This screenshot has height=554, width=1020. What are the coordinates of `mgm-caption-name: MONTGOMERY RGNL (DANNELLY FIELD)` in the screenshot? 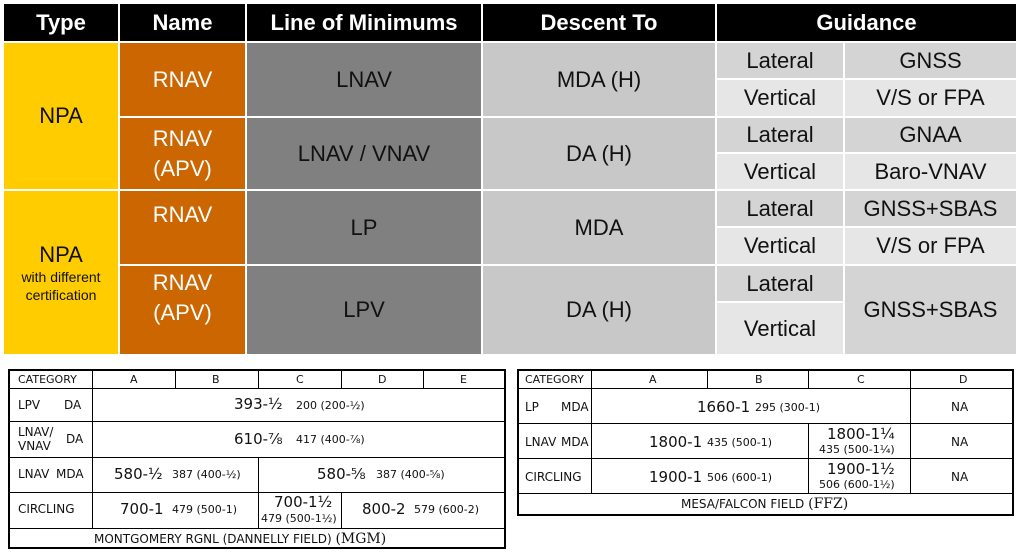 It's located at (213, 539).